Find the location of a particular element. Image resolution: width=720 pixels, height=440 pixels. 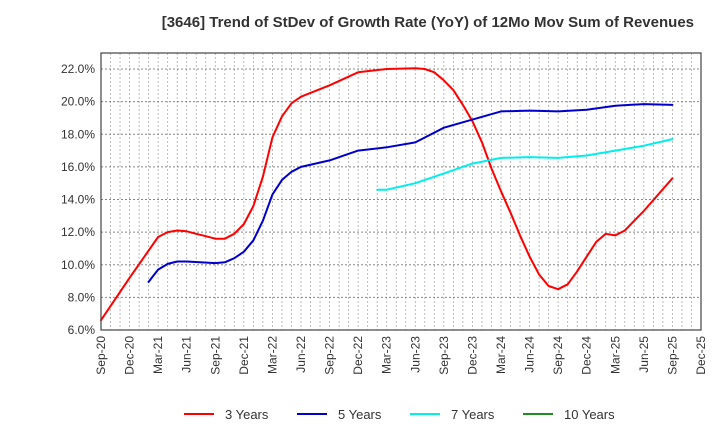

x-tick-label: Dec-24 is located at coordinates (587, 355).